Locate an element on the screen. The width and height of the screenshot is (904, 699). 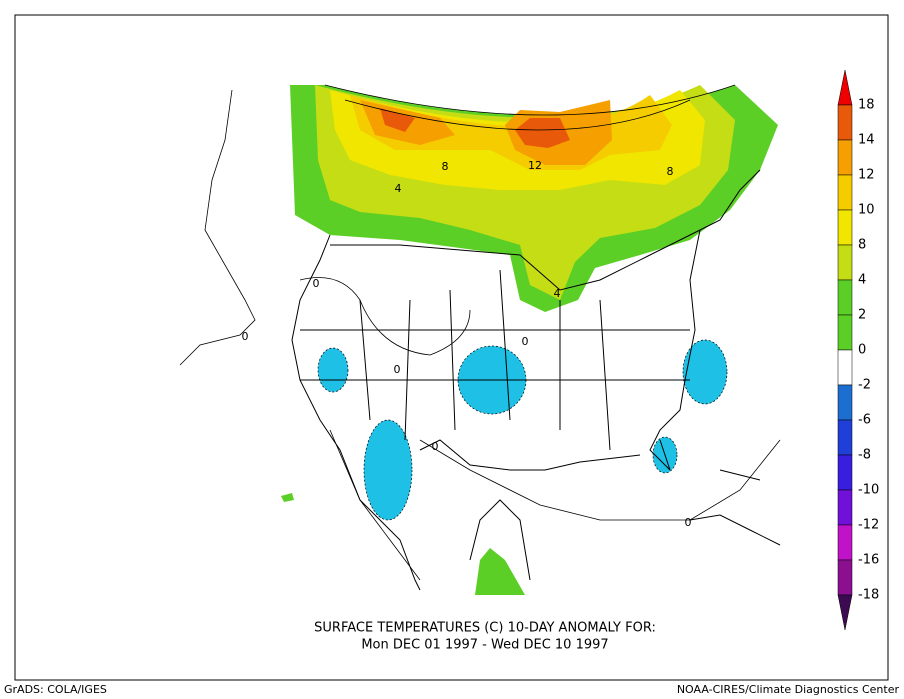
colorbar-label: 2 is located at coordinates (862, 315).